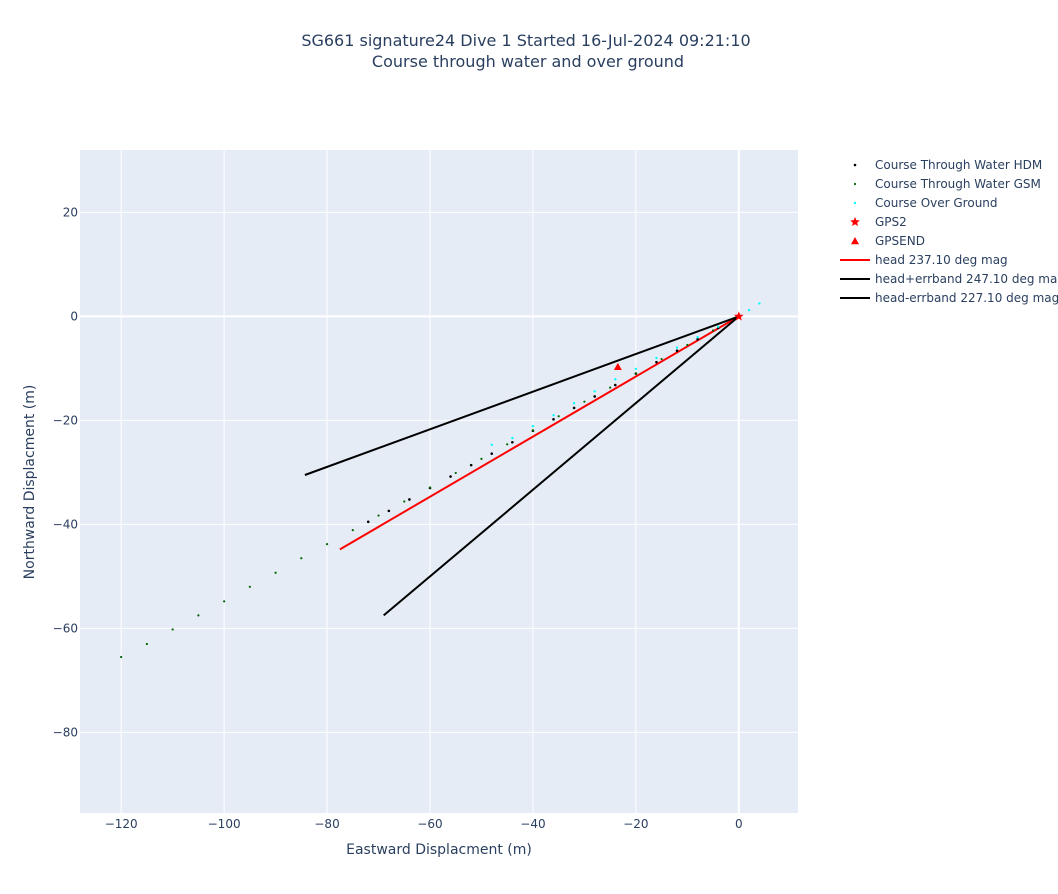 The image size is (1058, 894). What do you see at coordinates (121, 824) in the screenshot?
I see `x-tick-label: −120` at bounding box center [121, 824].